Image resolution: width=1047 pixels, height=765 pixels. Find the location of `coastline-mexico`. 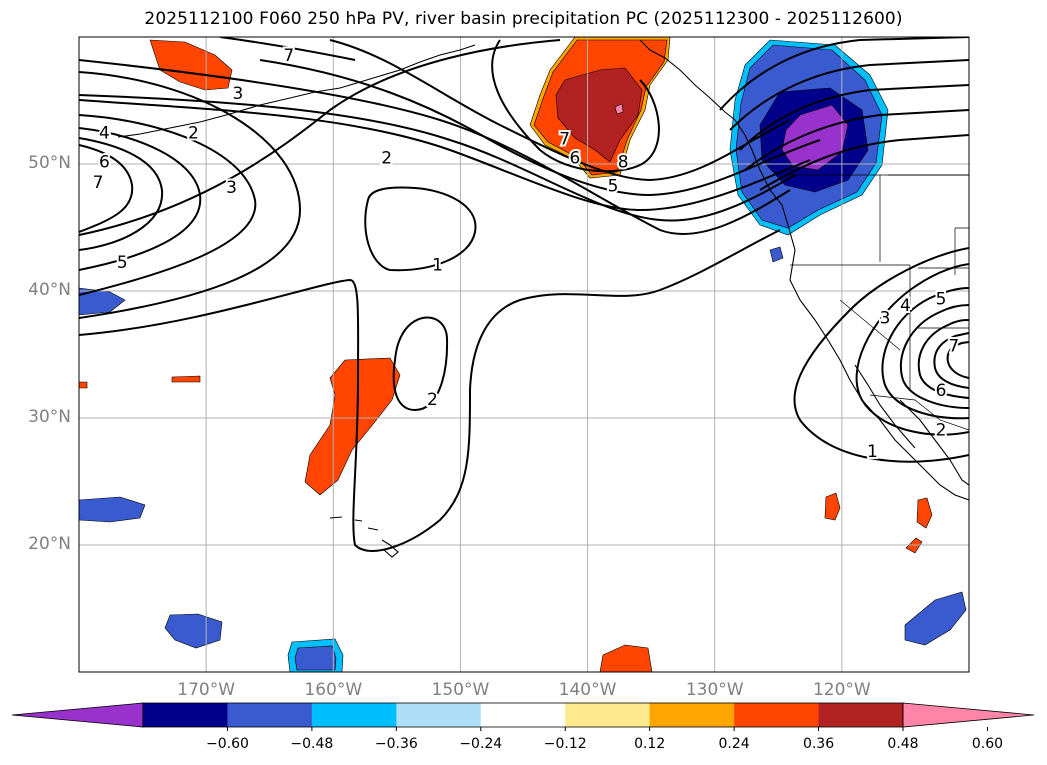

coastline-mexico is located at coordinates (934, 442).